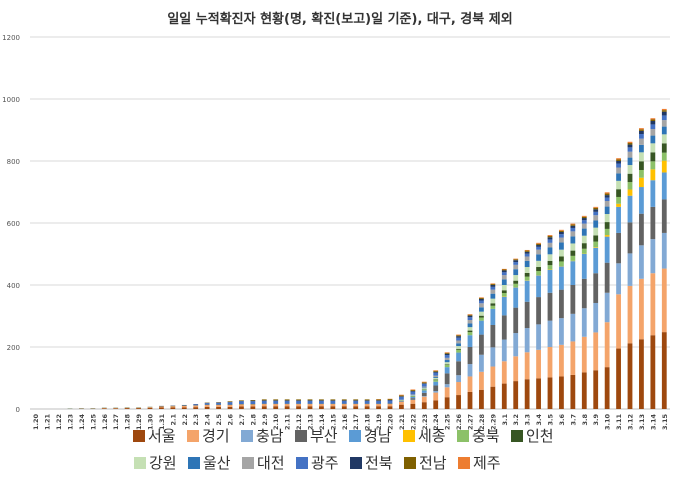 The width and height of the screenshot is (680, 486). I want to click on x-tick-label: 2.8, so click(253, 420).